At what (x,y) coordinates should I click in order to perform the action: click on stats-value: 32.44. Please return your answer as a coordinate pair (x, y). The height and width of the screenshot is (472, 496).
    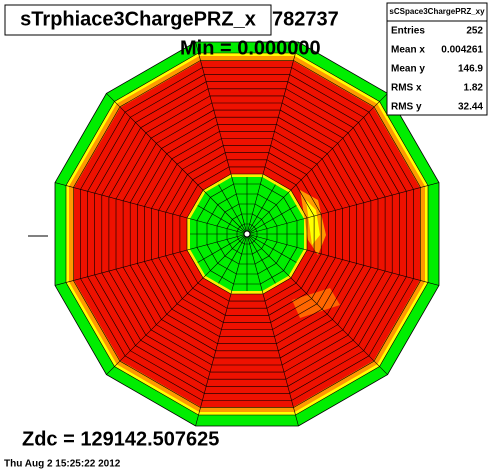
    Looking at the image, I should click on (470, 107).